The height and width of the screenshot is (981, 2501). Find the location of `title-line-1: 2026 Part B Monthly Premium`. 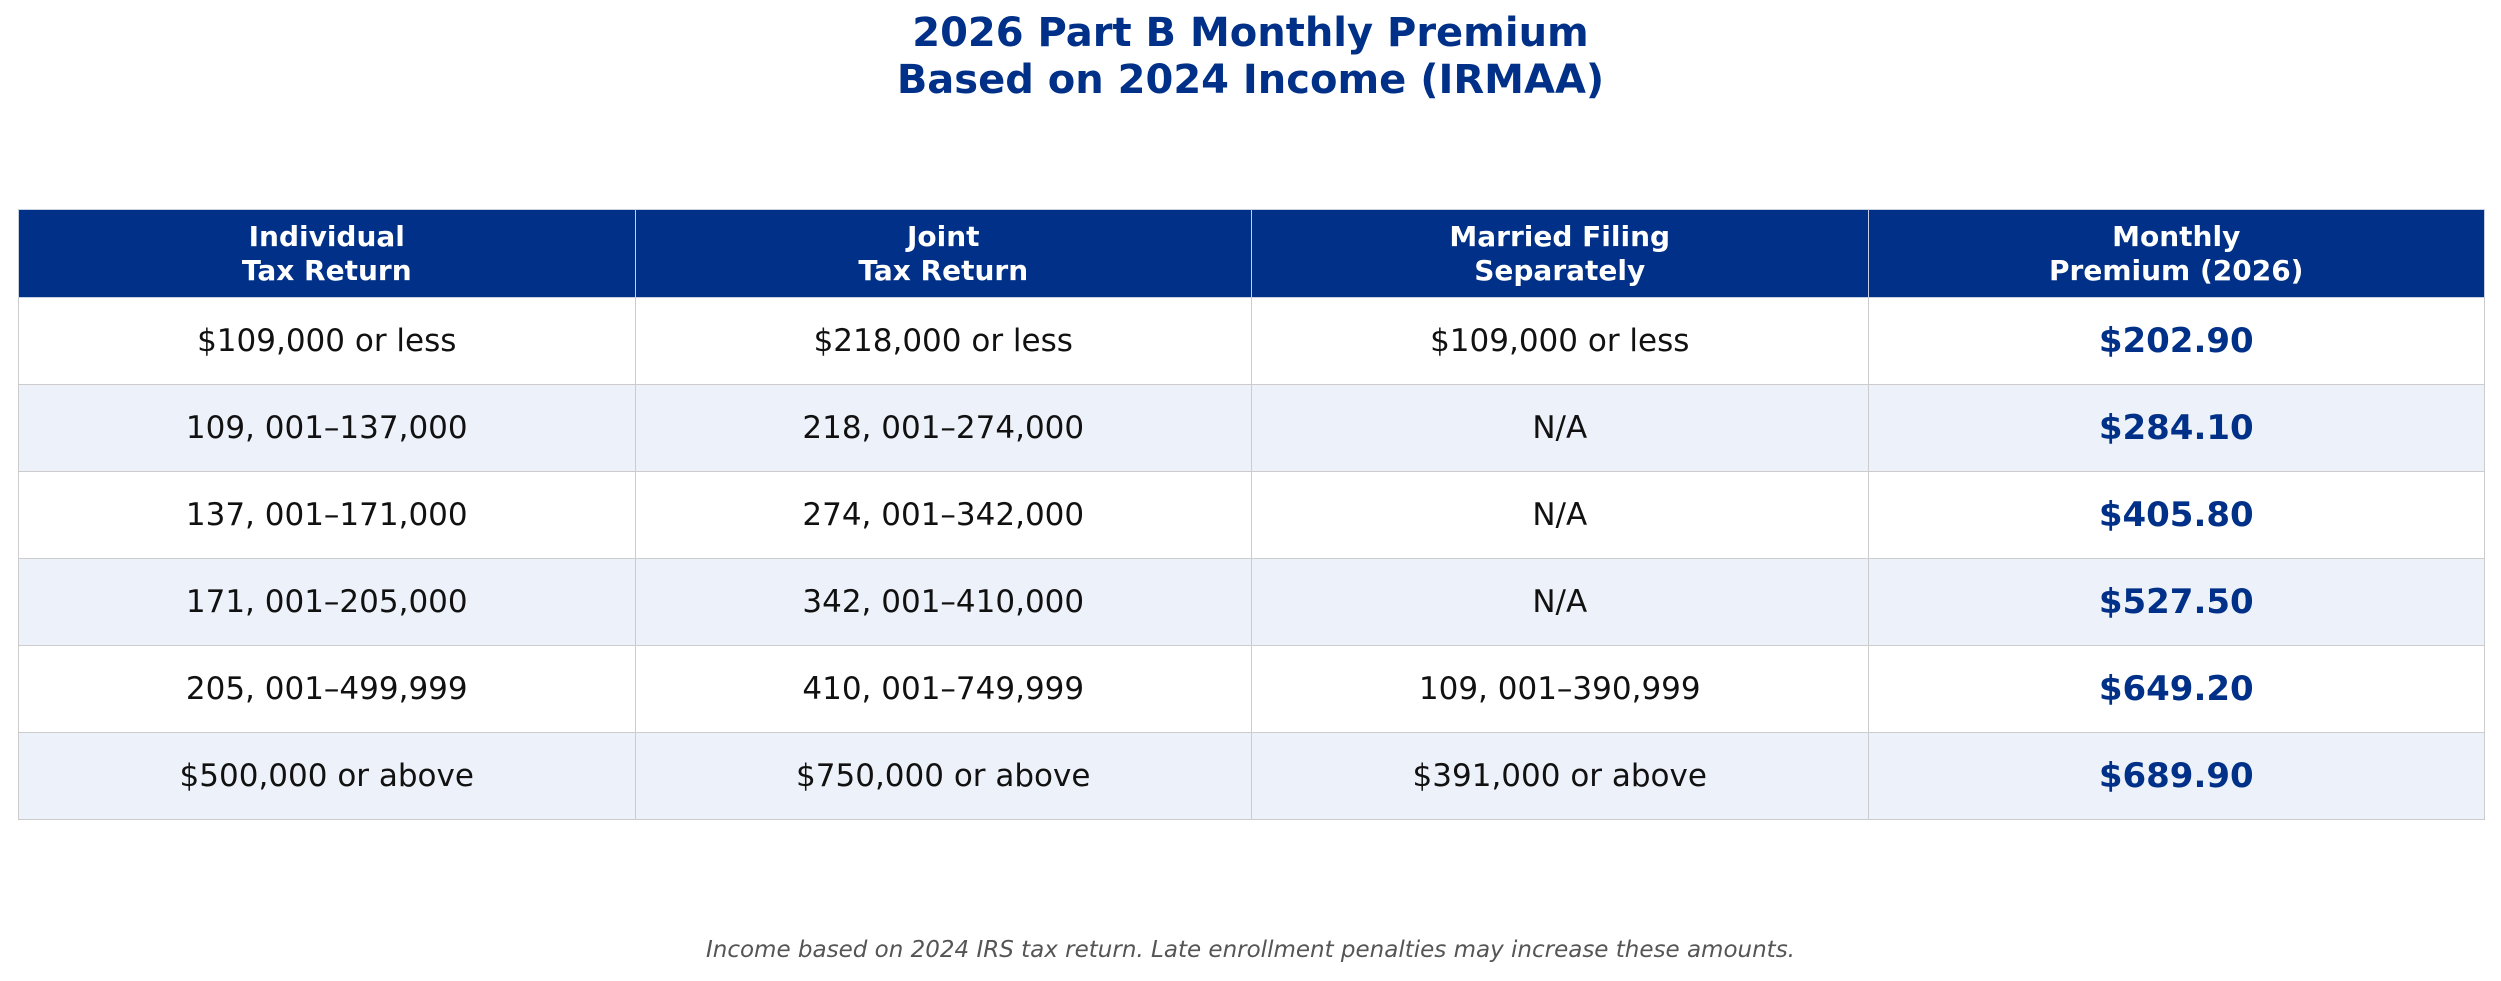

title-line-1: 2026 Part B Monthly Premium is located at coordinates (1250, 33).